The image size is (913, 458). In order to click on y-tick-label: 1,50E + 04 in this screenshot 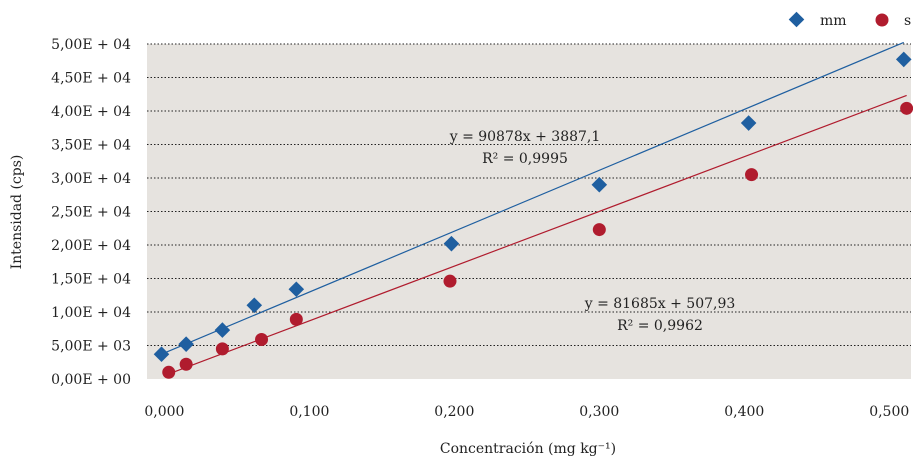, I will do `click(91, 280)`.